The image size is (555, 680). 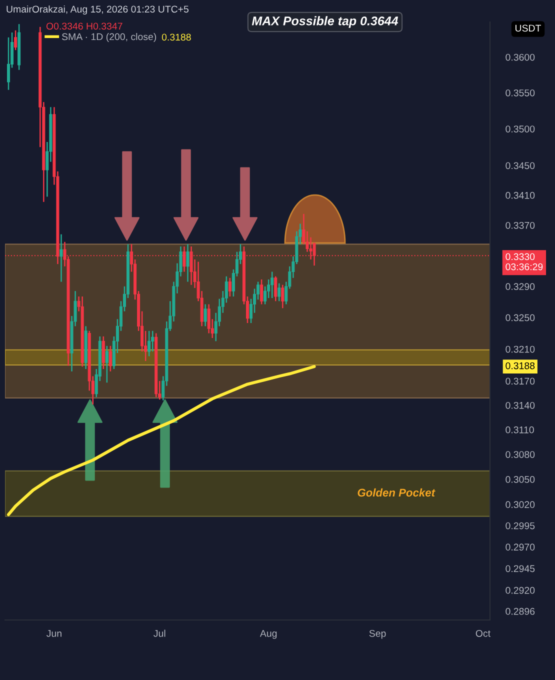 I want to click on y-tick-label: 0.3450, so click(x=520, y=166).